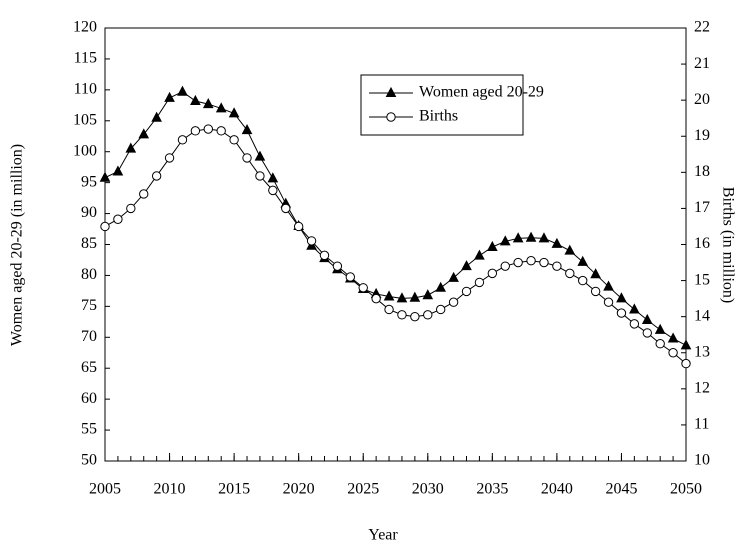  What do you see at coordinates (686, 489) in the screenshot?
I see `x-tick-label: 2050` at bounding box center [686, 489].